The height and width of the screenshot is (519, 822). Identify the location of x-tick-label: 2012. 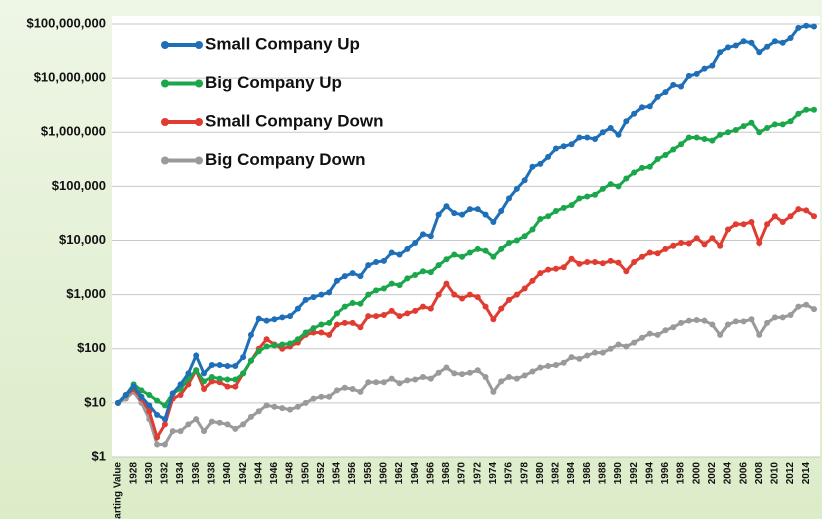
(790, 473).